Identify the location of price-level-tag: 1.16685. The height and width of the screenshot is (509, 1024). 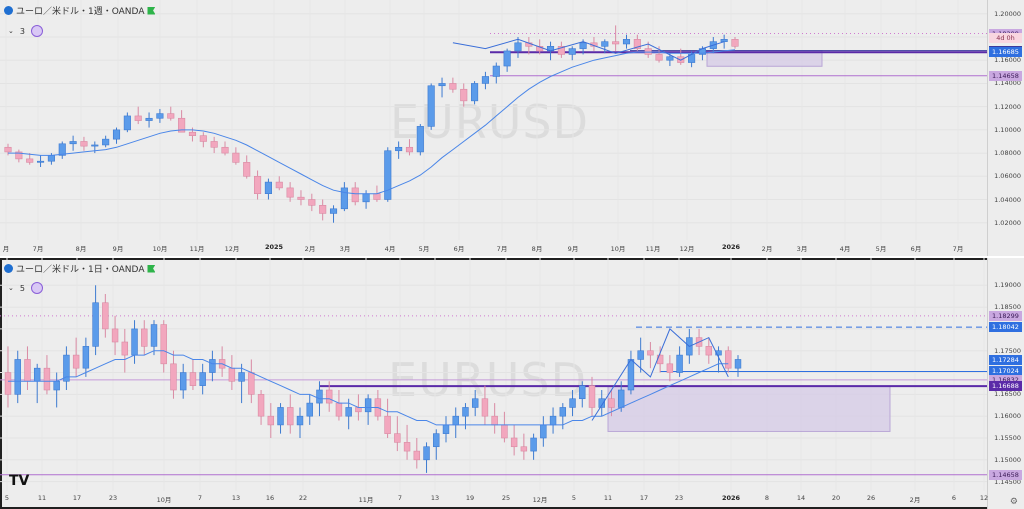
(1005, 52).